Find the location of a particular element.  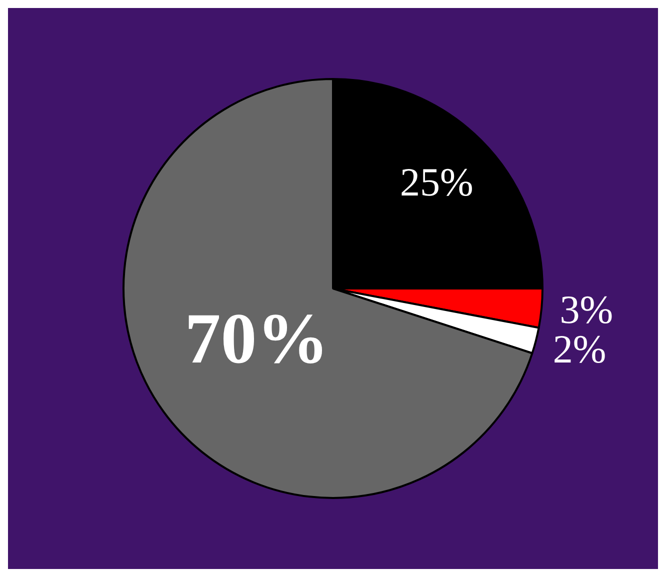

data-label: 70% is located at coordinates (256, 338).